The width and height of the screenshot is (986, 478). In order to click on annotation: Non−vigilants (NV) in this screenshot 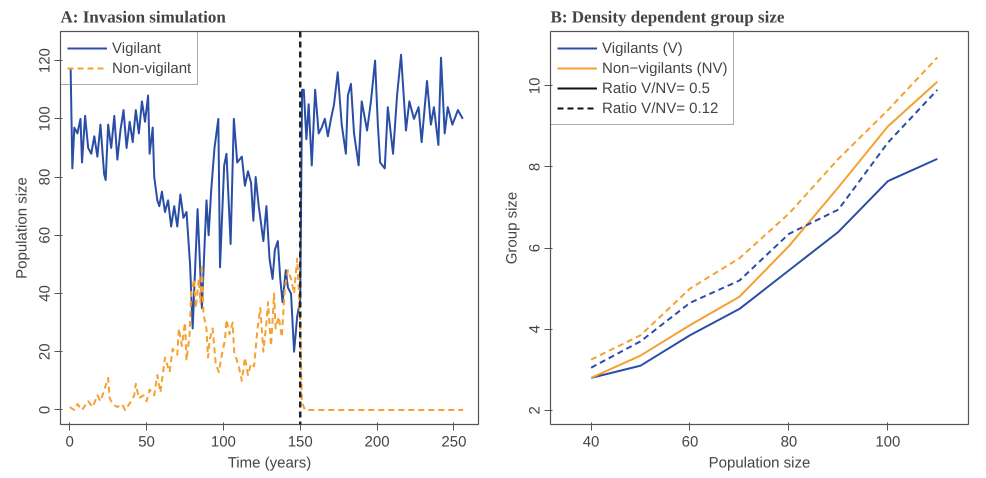, I will do `click(665, 68)`.